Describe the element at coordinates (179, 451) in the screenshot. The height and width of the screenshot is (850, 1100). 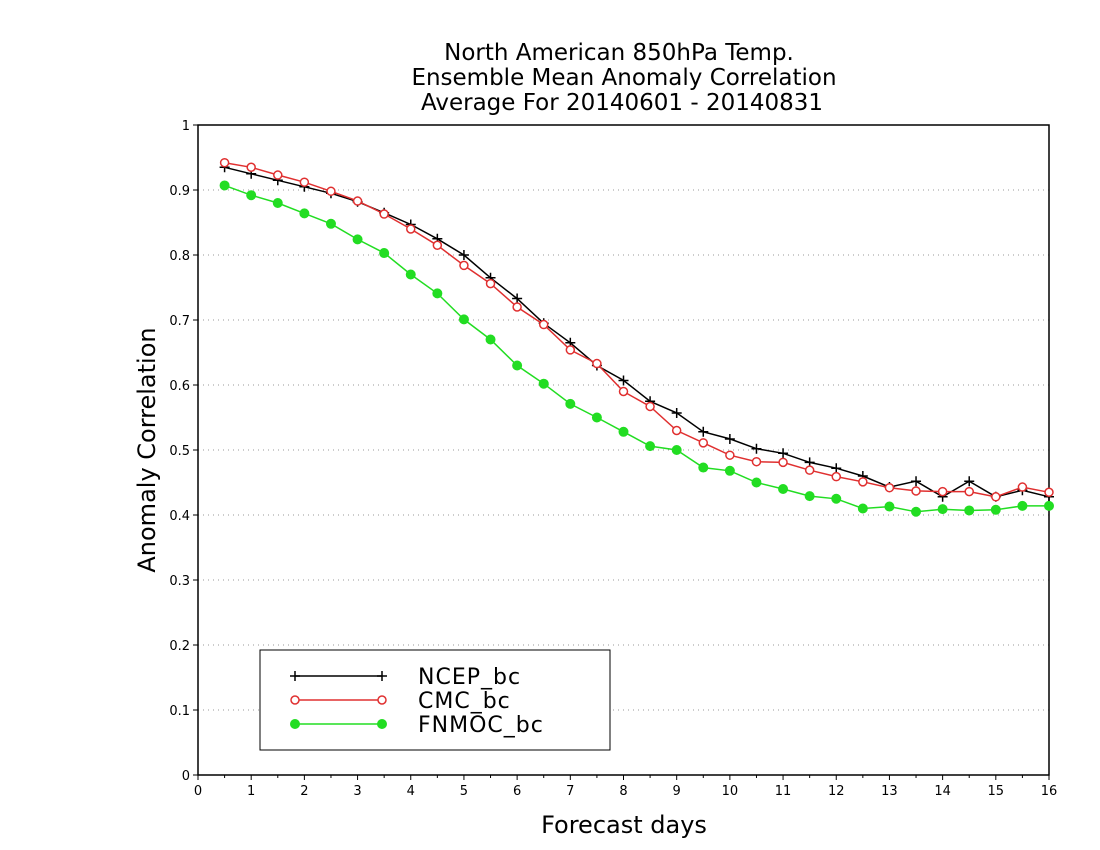
I see `y-tick-label: 0.5` at that location.